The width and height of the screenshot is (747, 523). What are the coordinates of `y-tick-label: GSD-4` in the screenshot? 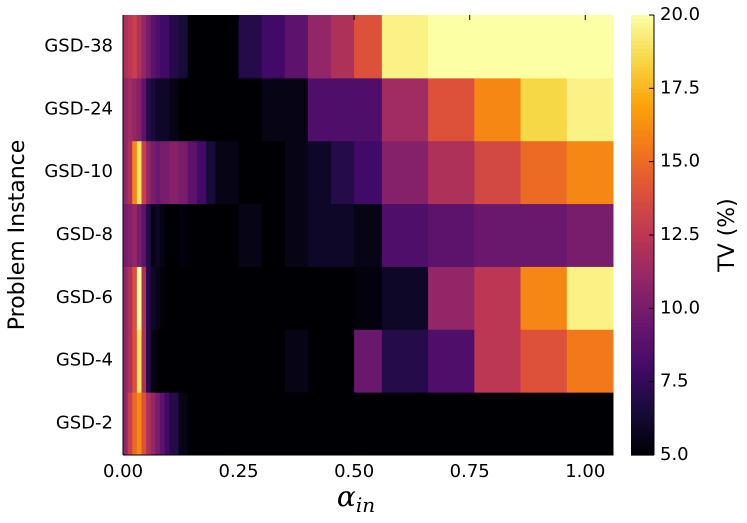 It's located at (84, 360).